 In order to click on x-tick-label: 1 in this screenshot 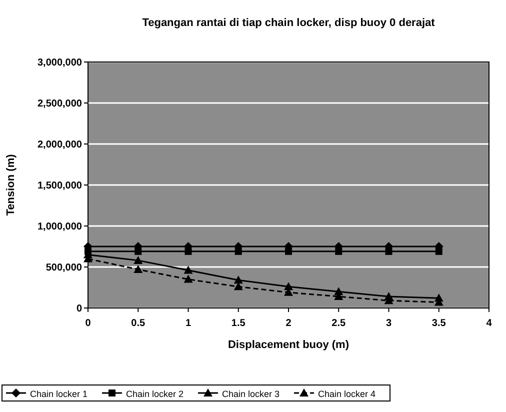, I will do `click(188, 323)`.